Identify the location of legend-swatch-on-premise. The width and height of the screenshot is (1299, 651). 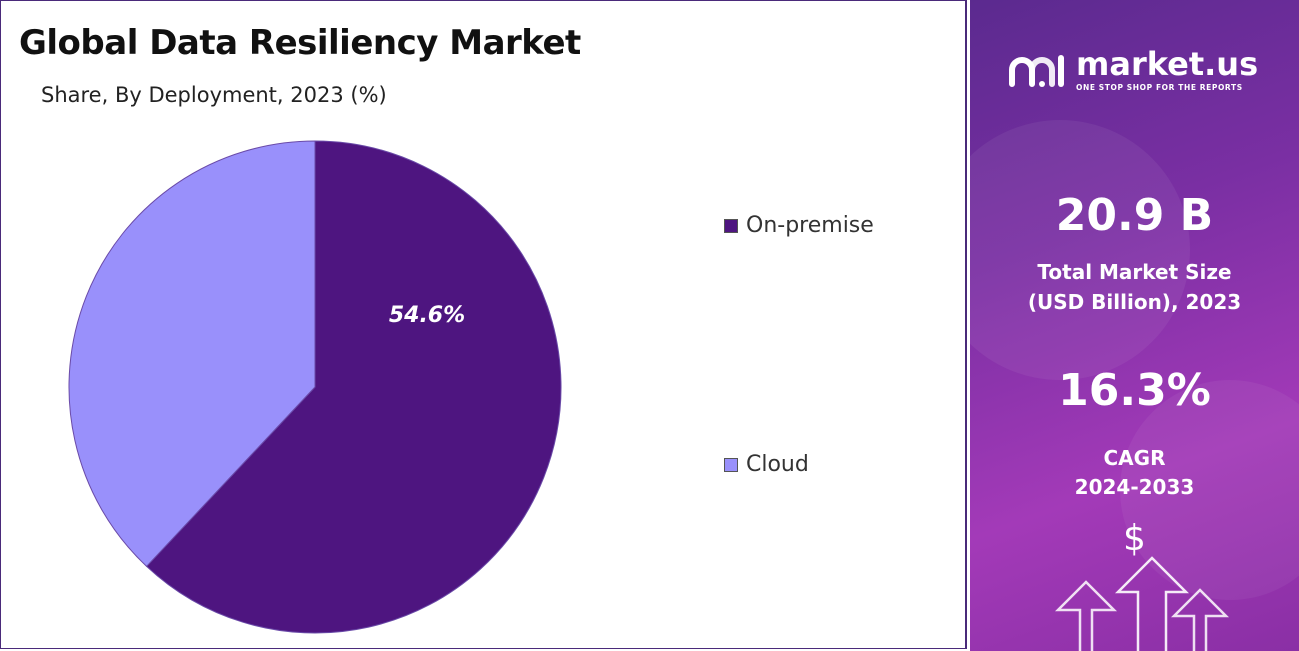
(731, 225).